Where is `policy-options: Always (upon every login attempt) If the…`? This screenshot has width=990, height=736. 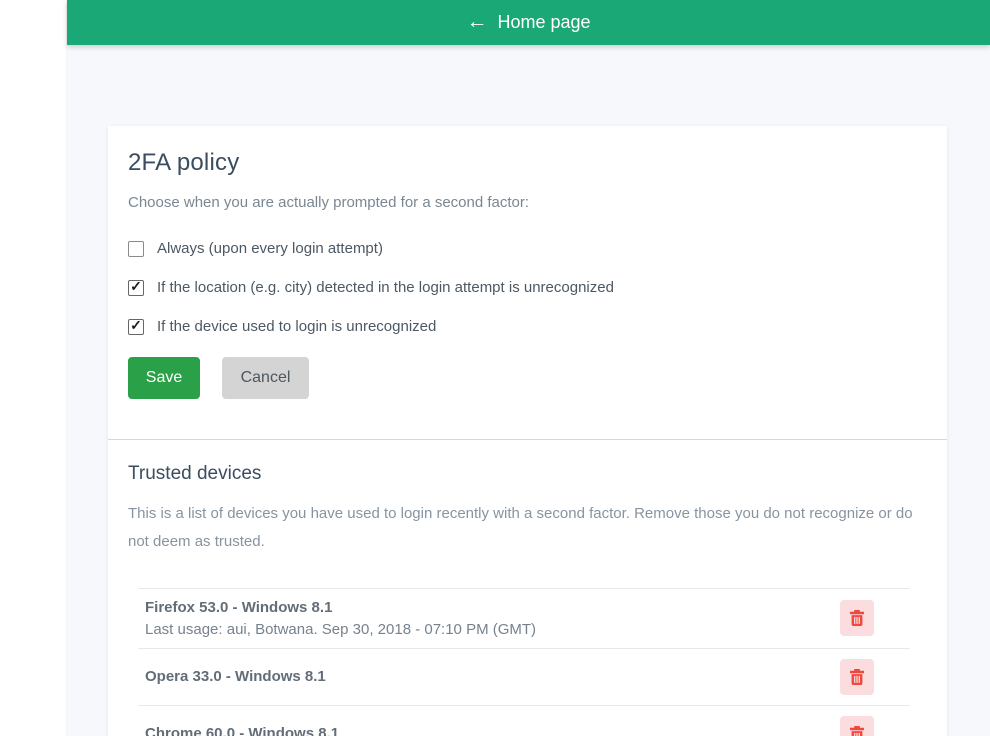 policy-options: Always (upon every login attempt) If the… is located at coordinates (527, 287).